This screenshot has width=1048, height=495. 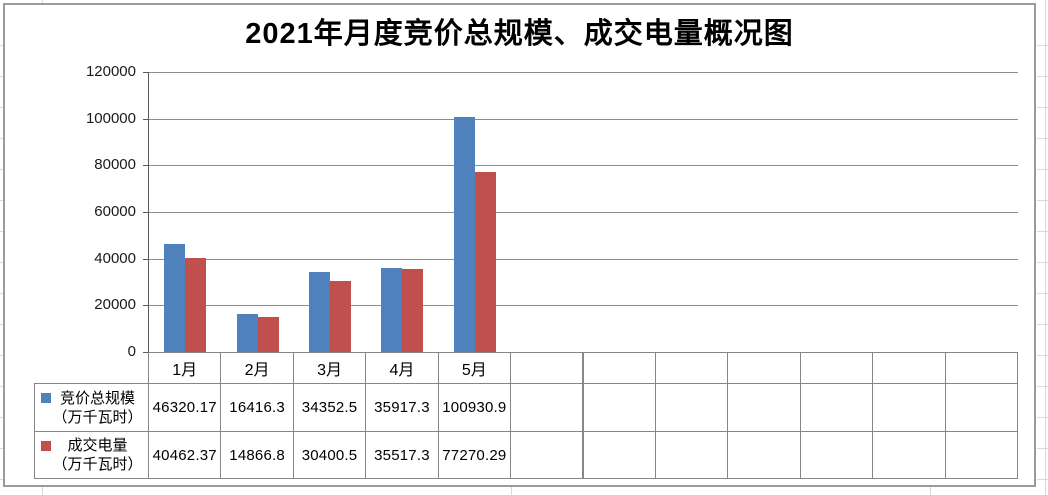 I want to click on y-axis-label: 60000, so click(x=115, y=211).